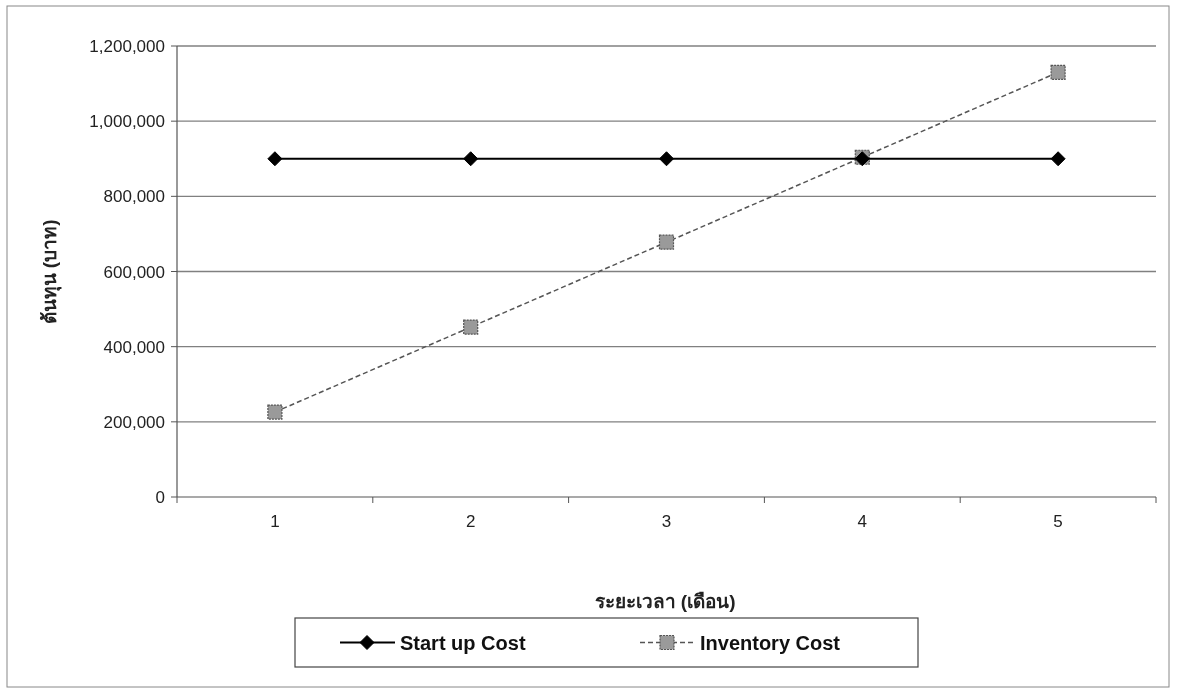 The height and width of the screenshot is (697, 1178). Describe the element at coordinates (463, 642) in the screenshot. I see `legend-label: Start up Cost` at that location.